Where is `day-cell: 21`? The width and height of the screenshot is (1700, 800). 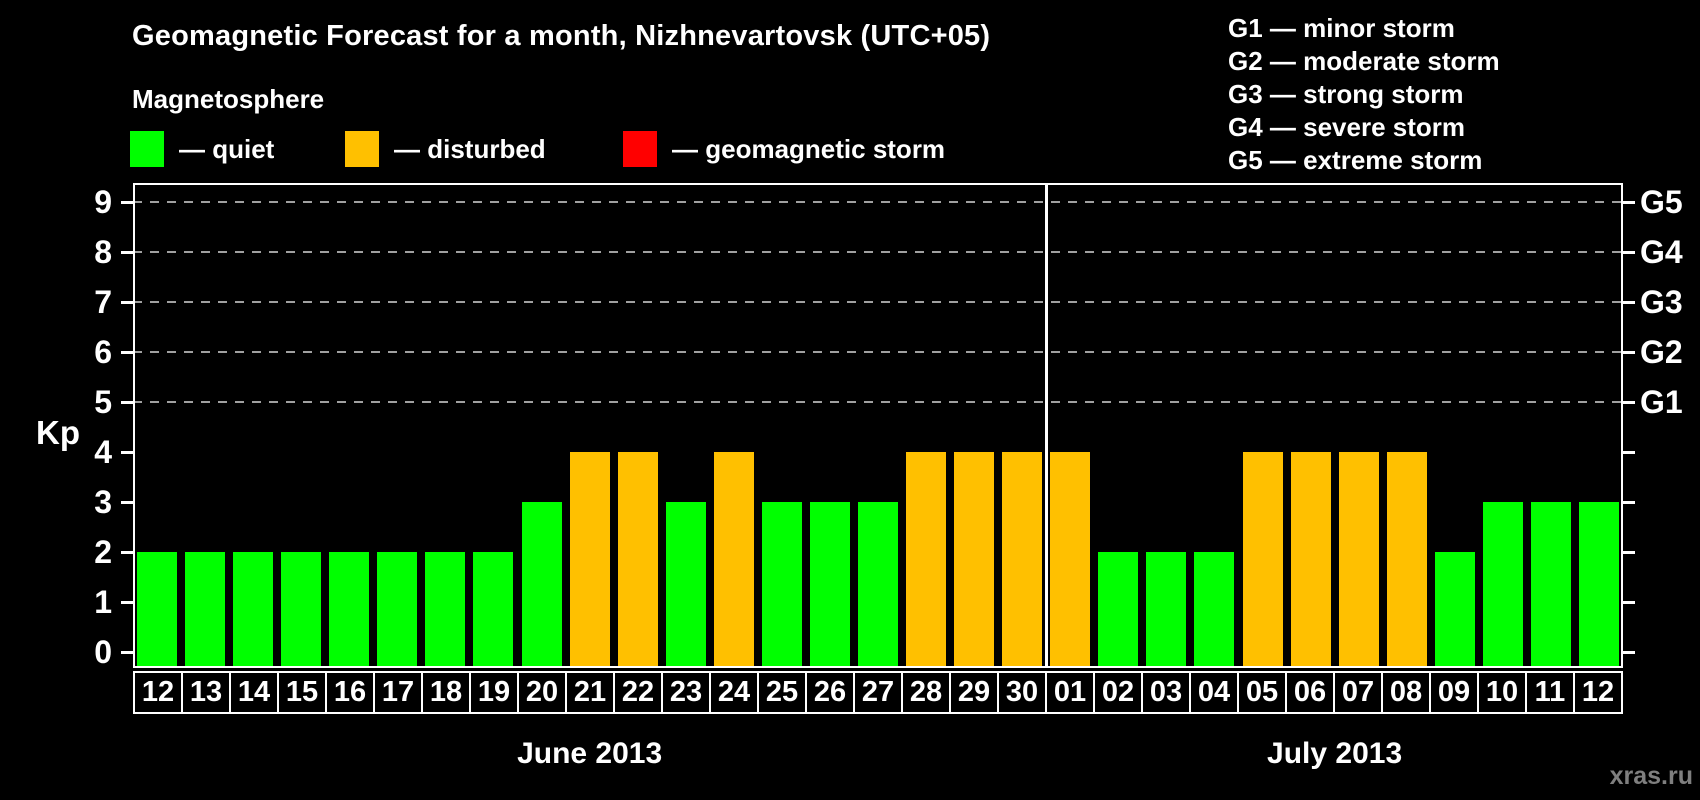 day-cell: 21 is located at coordinates (590, 692).